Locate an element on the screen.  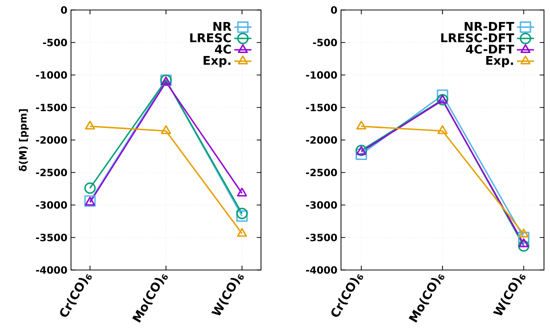
legend-label: NR-DFT is located at coordinates (489, 26).